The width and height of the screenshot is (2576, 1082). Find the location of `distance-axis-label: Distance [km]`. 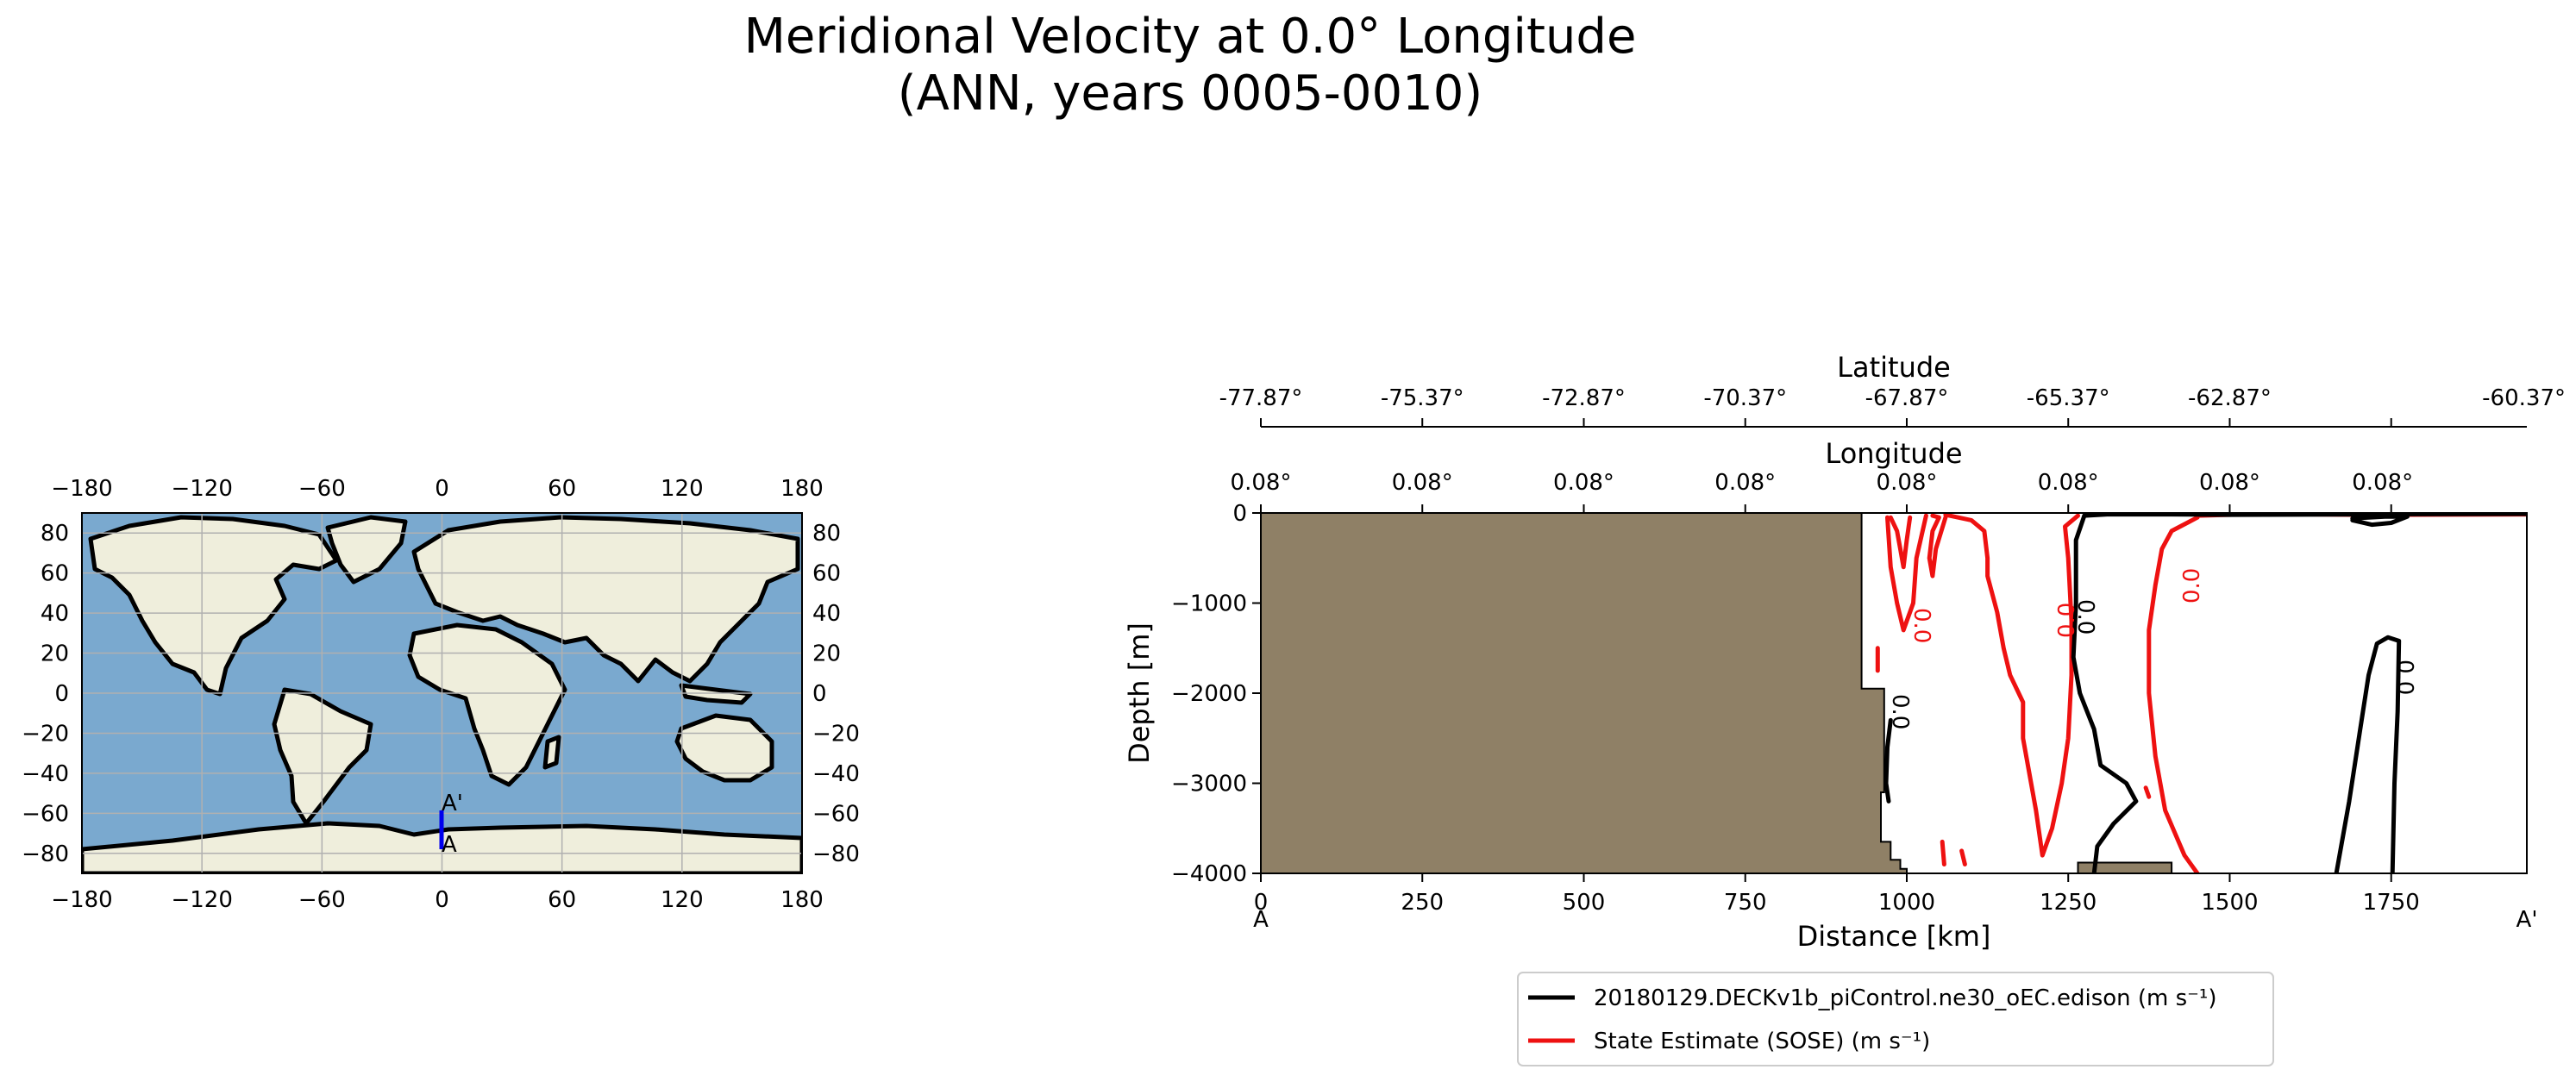

distance-axis-label: Distance [km] is located at coordinates (1894, 936).